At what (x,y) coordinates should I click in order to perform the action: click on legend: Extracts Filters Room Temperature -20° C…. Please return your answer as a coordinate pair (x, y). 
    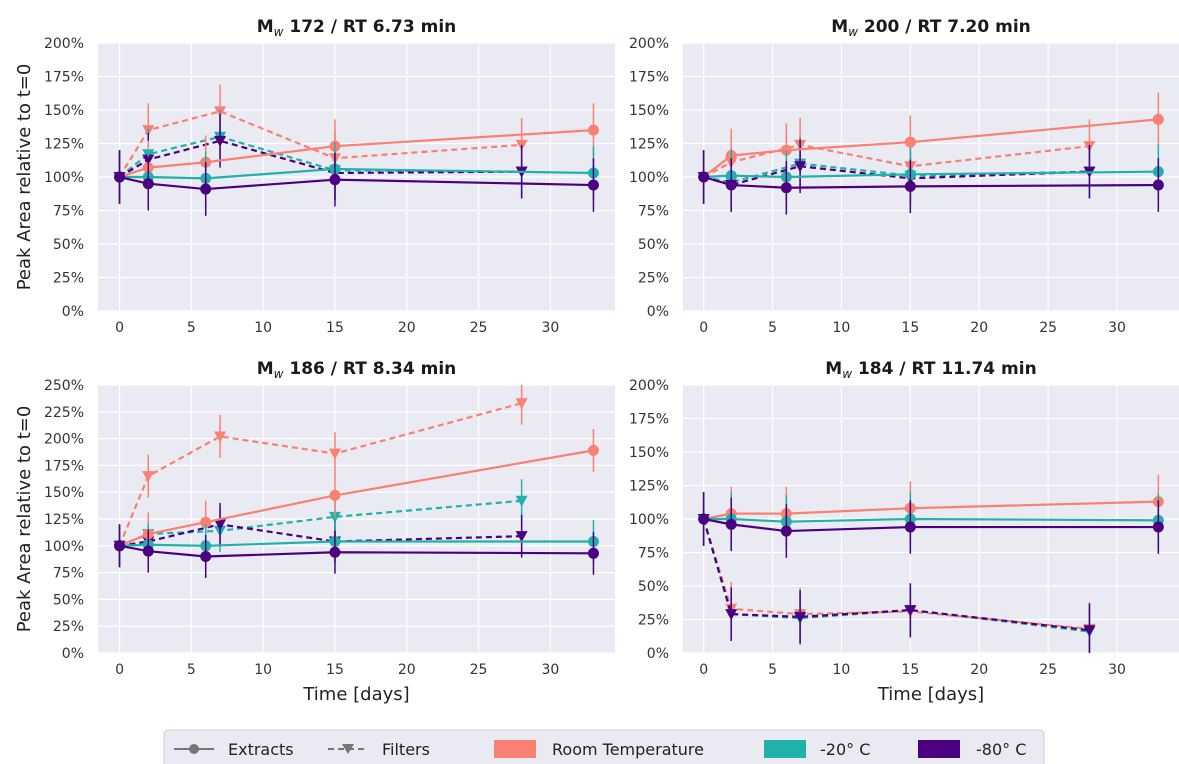
    Looking at the image, I should click on (604, 746).